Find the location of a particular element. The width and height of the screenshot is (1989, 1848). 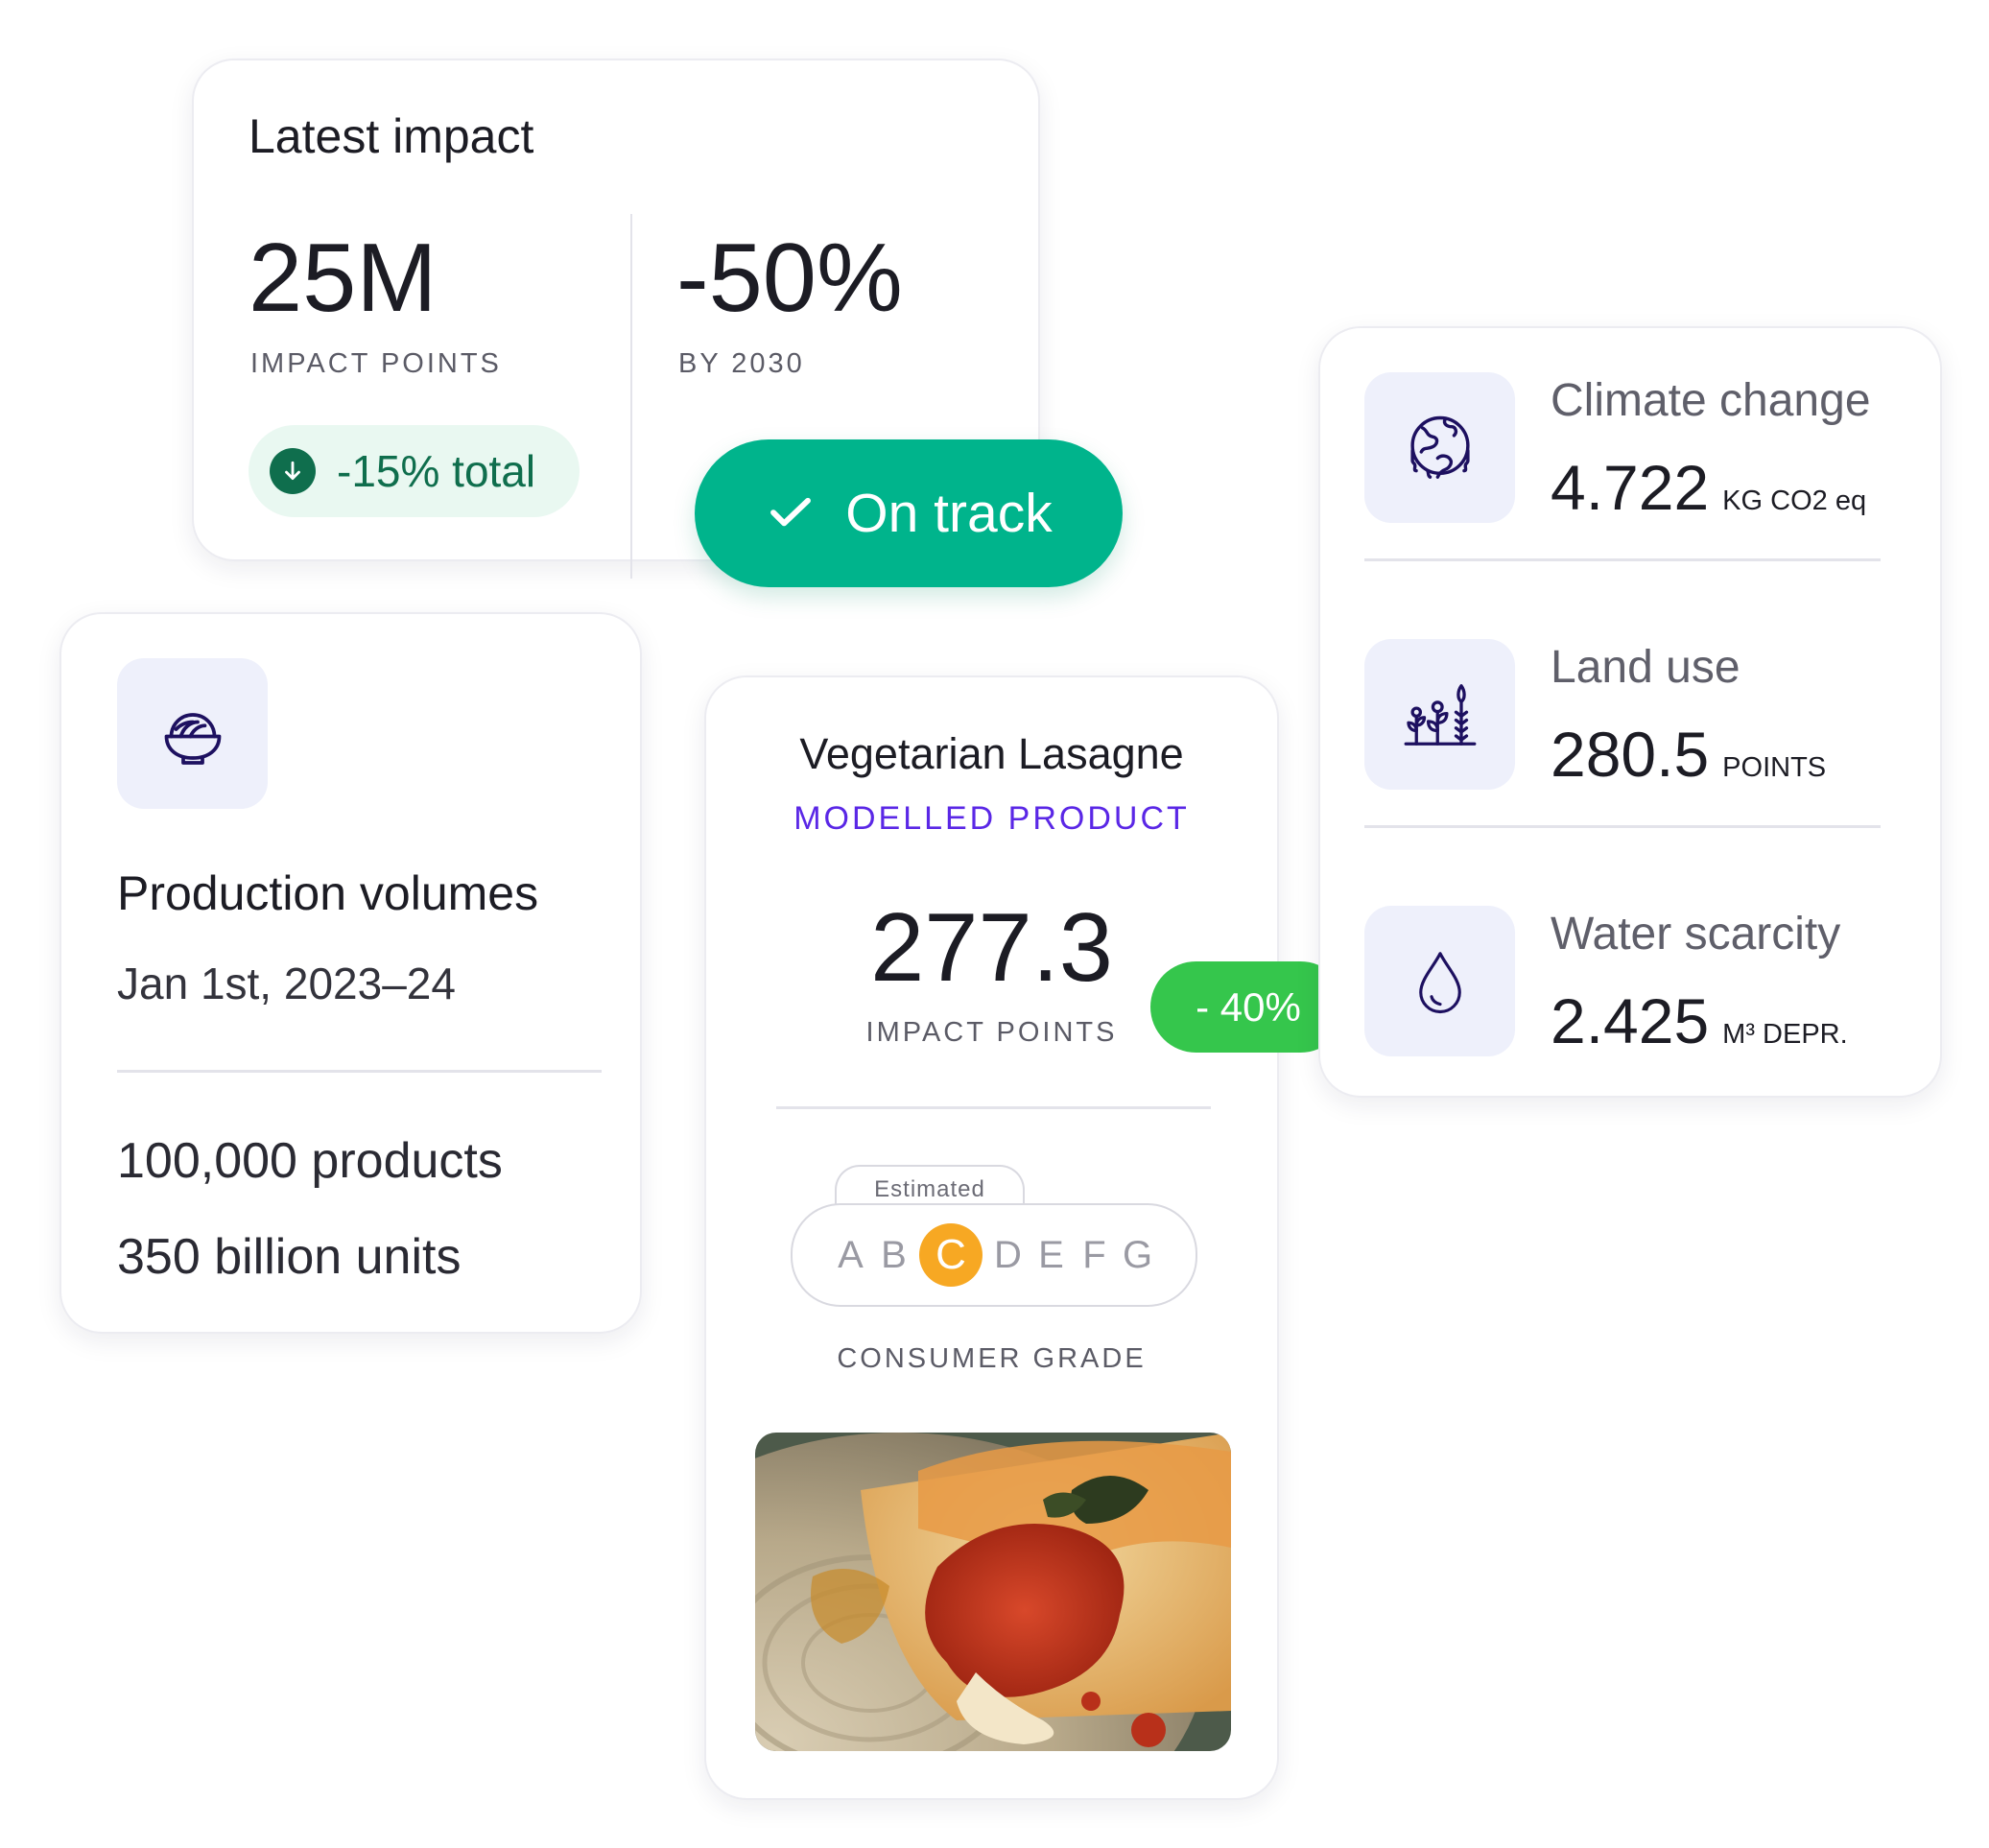

metric-value: 4.722 is located at coordinates (1630, 487).